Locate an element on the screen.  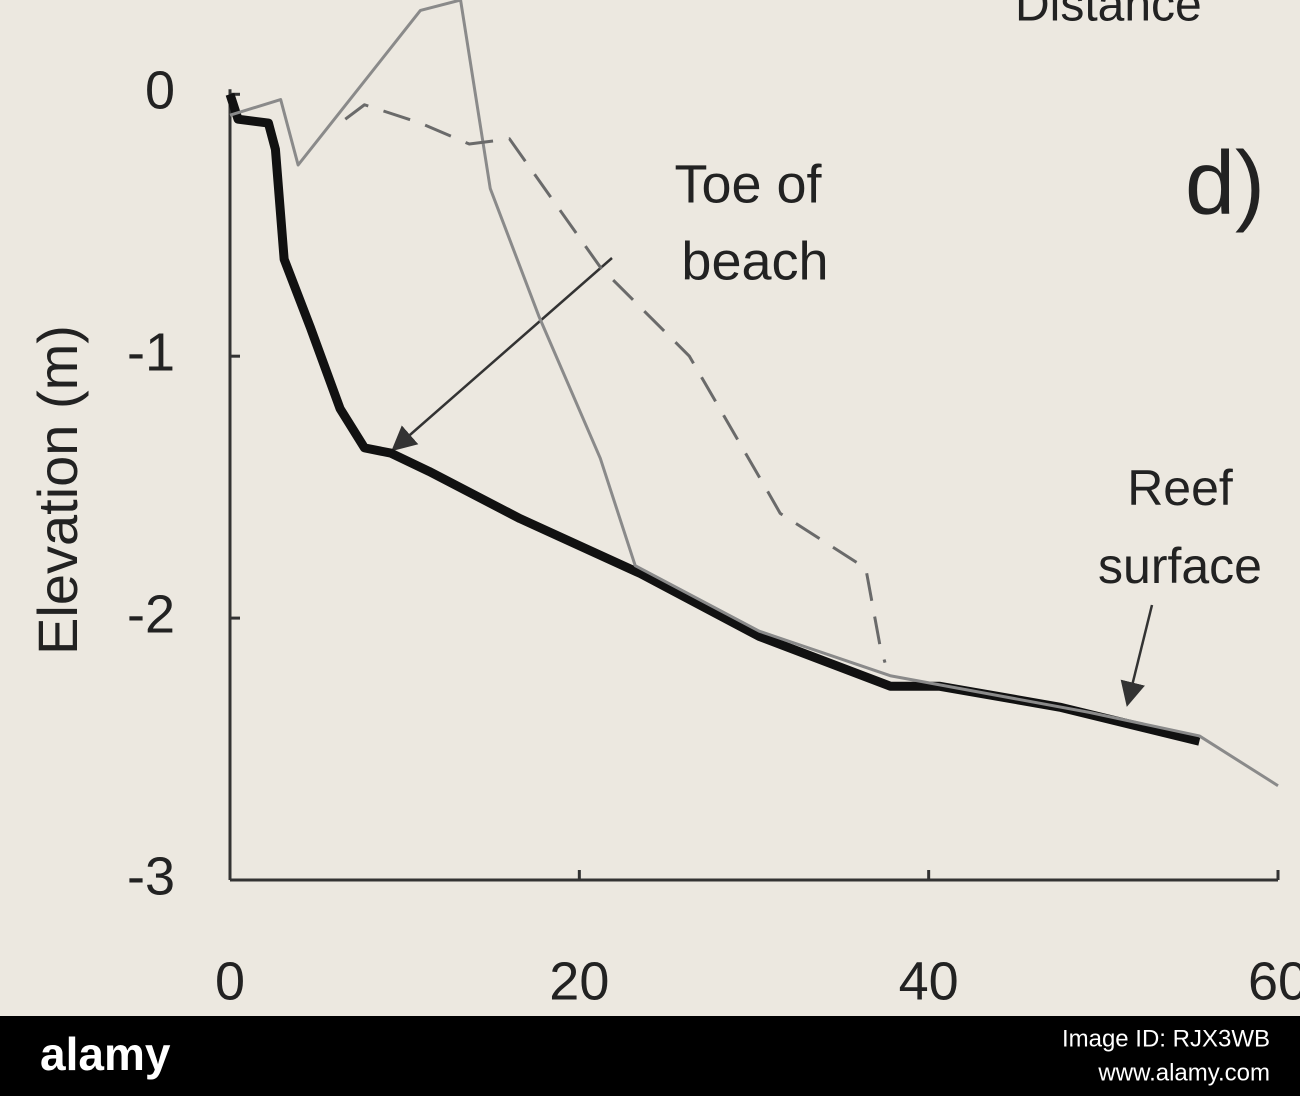
y-tick-label: -3 is located at coordinates (151, 876).